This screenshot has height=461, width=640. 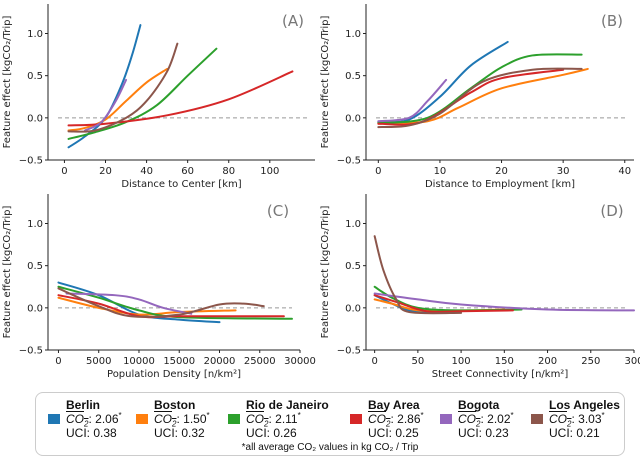 I want to click on legend-co2-line: CO2: 2.02*, so click(x=486, y=420).